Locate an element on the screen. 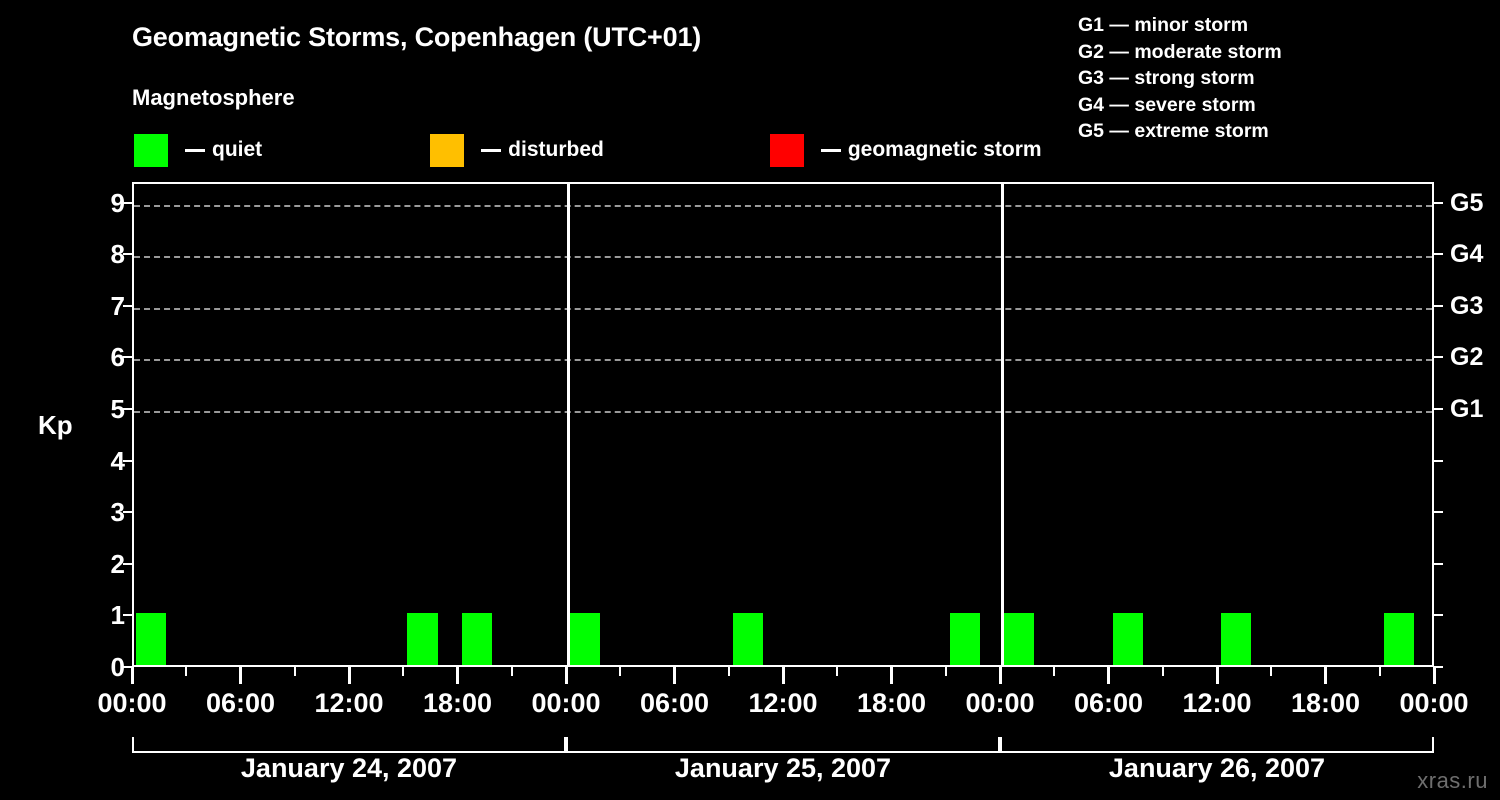  gscale-legend-row: G5 — extreme storm is located at coordinates (1173, 131).